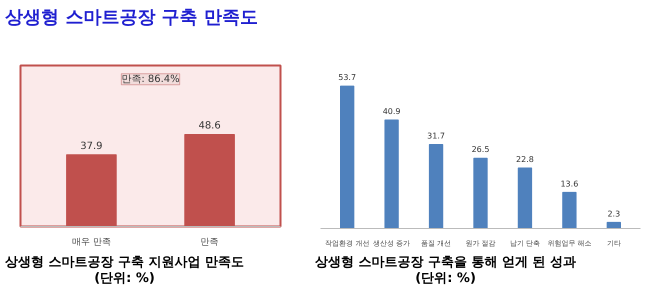 The image size is (654, 305). Describe the element at coordinates (91, 243) in the screenshot. I see `x-tick-label: 매우 만족` at that location.